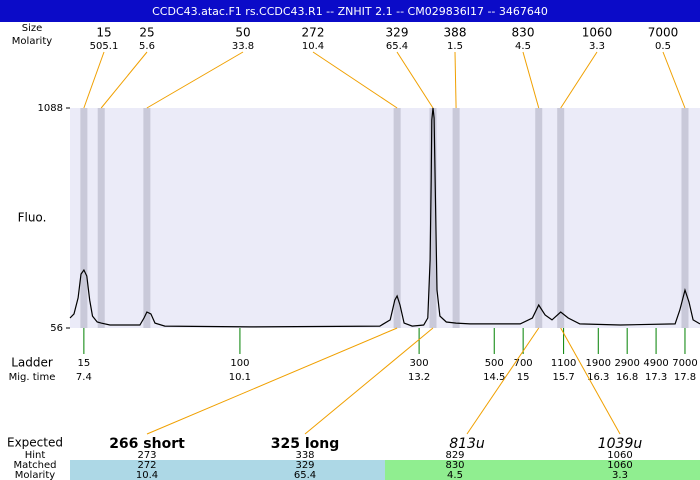 The width and height of the screenshot is (700, 480). What do you see at coordinates (597, 46) in the screenshot?
I see `peak-molarity: 3.3` at bounding box center [597, 46].